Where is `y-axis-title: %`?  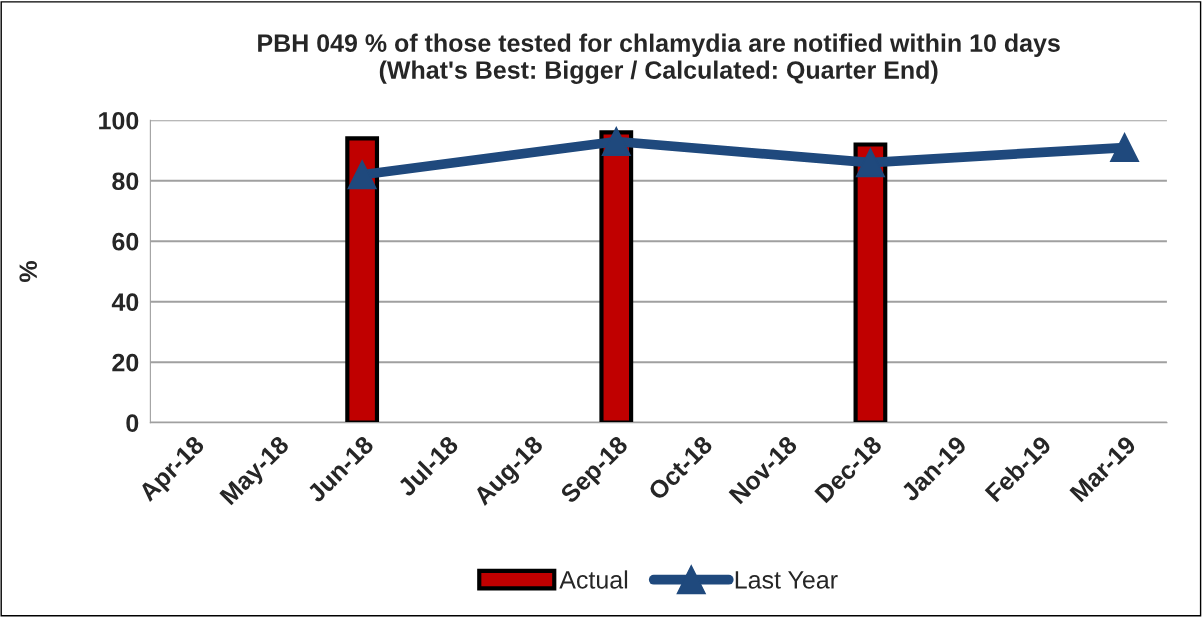
y-axis-title: % is located at coordinates (28, 271).